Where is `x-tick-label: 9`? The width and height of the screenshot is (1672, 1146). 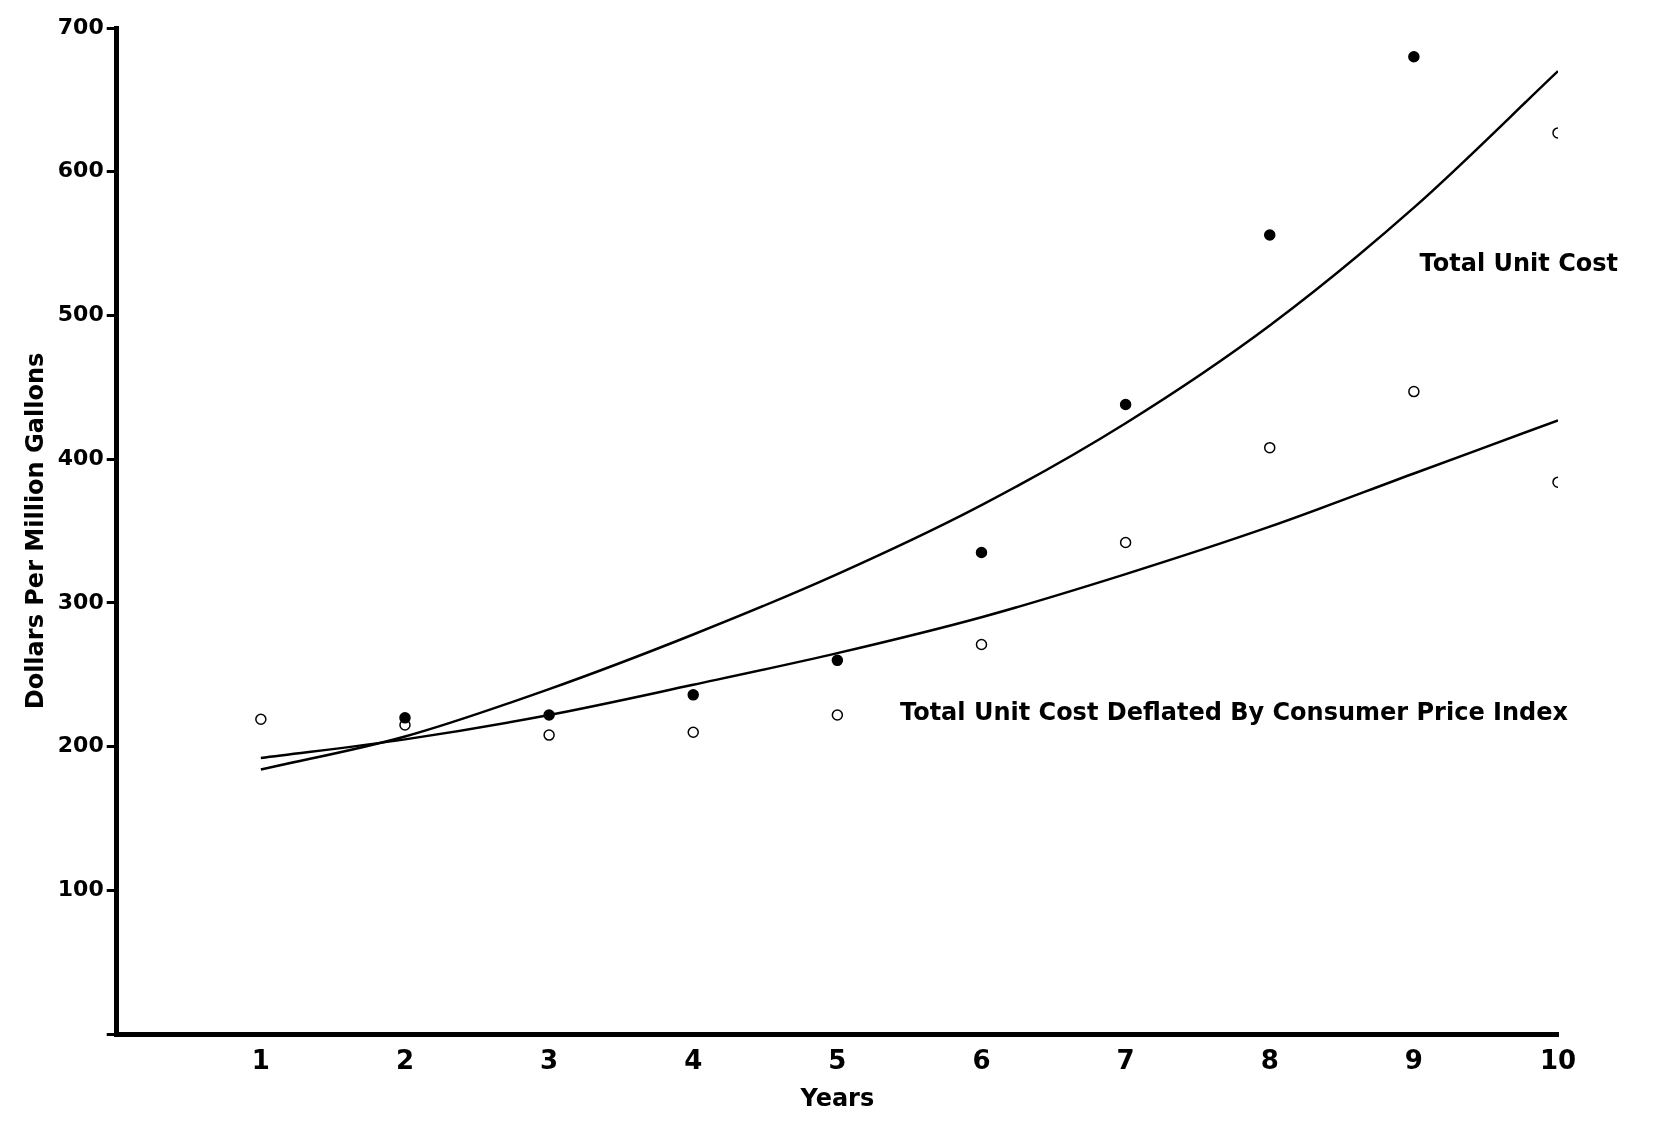 x-tick-label: 9 is located at coordinates (1413, 1060).